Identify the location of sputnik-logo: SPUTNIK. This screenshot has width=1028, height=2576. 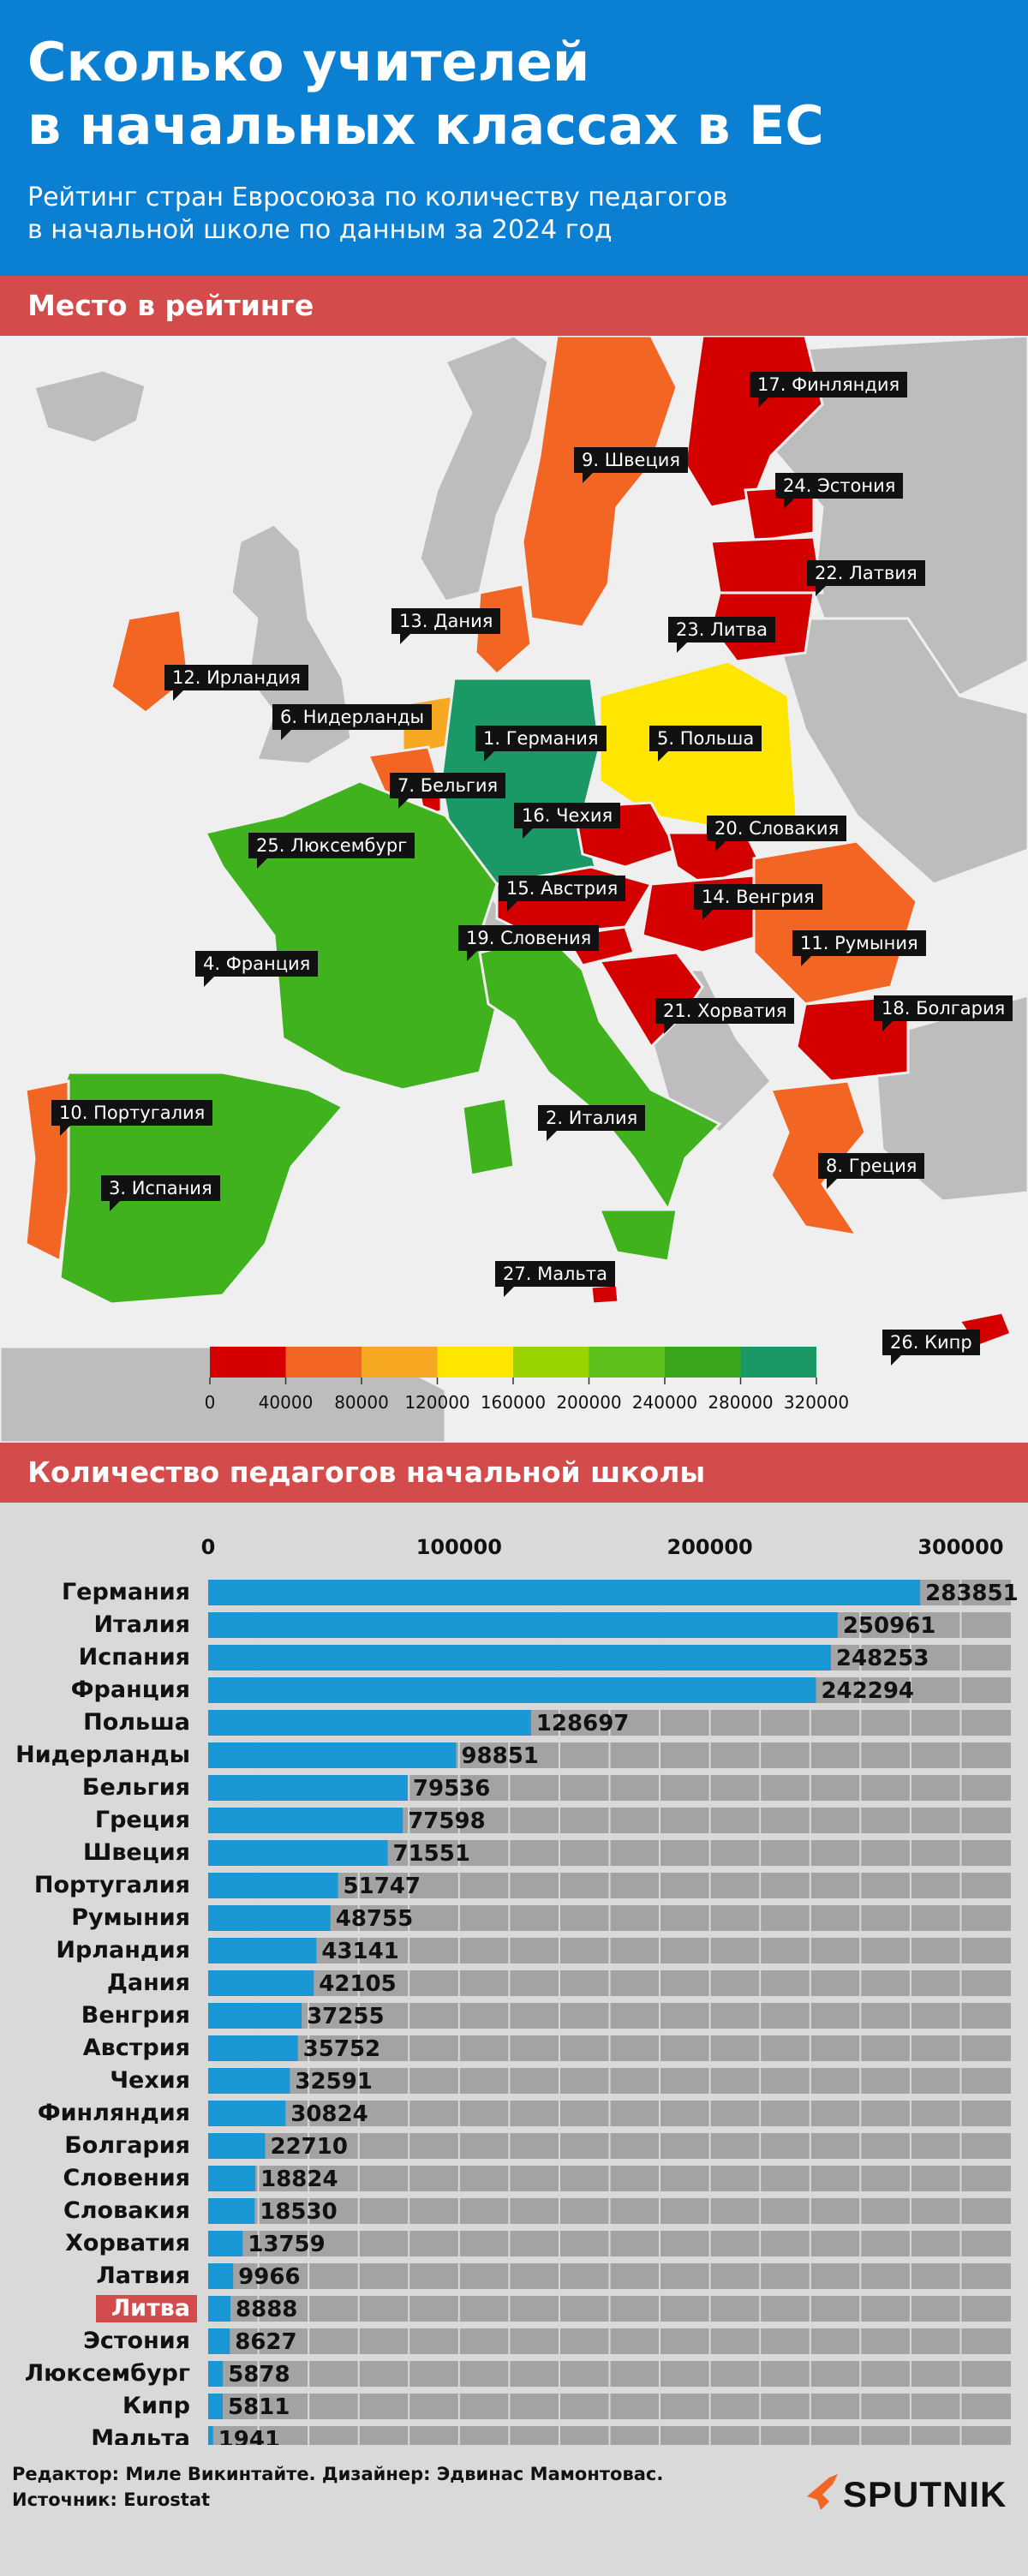
(911, 2495).